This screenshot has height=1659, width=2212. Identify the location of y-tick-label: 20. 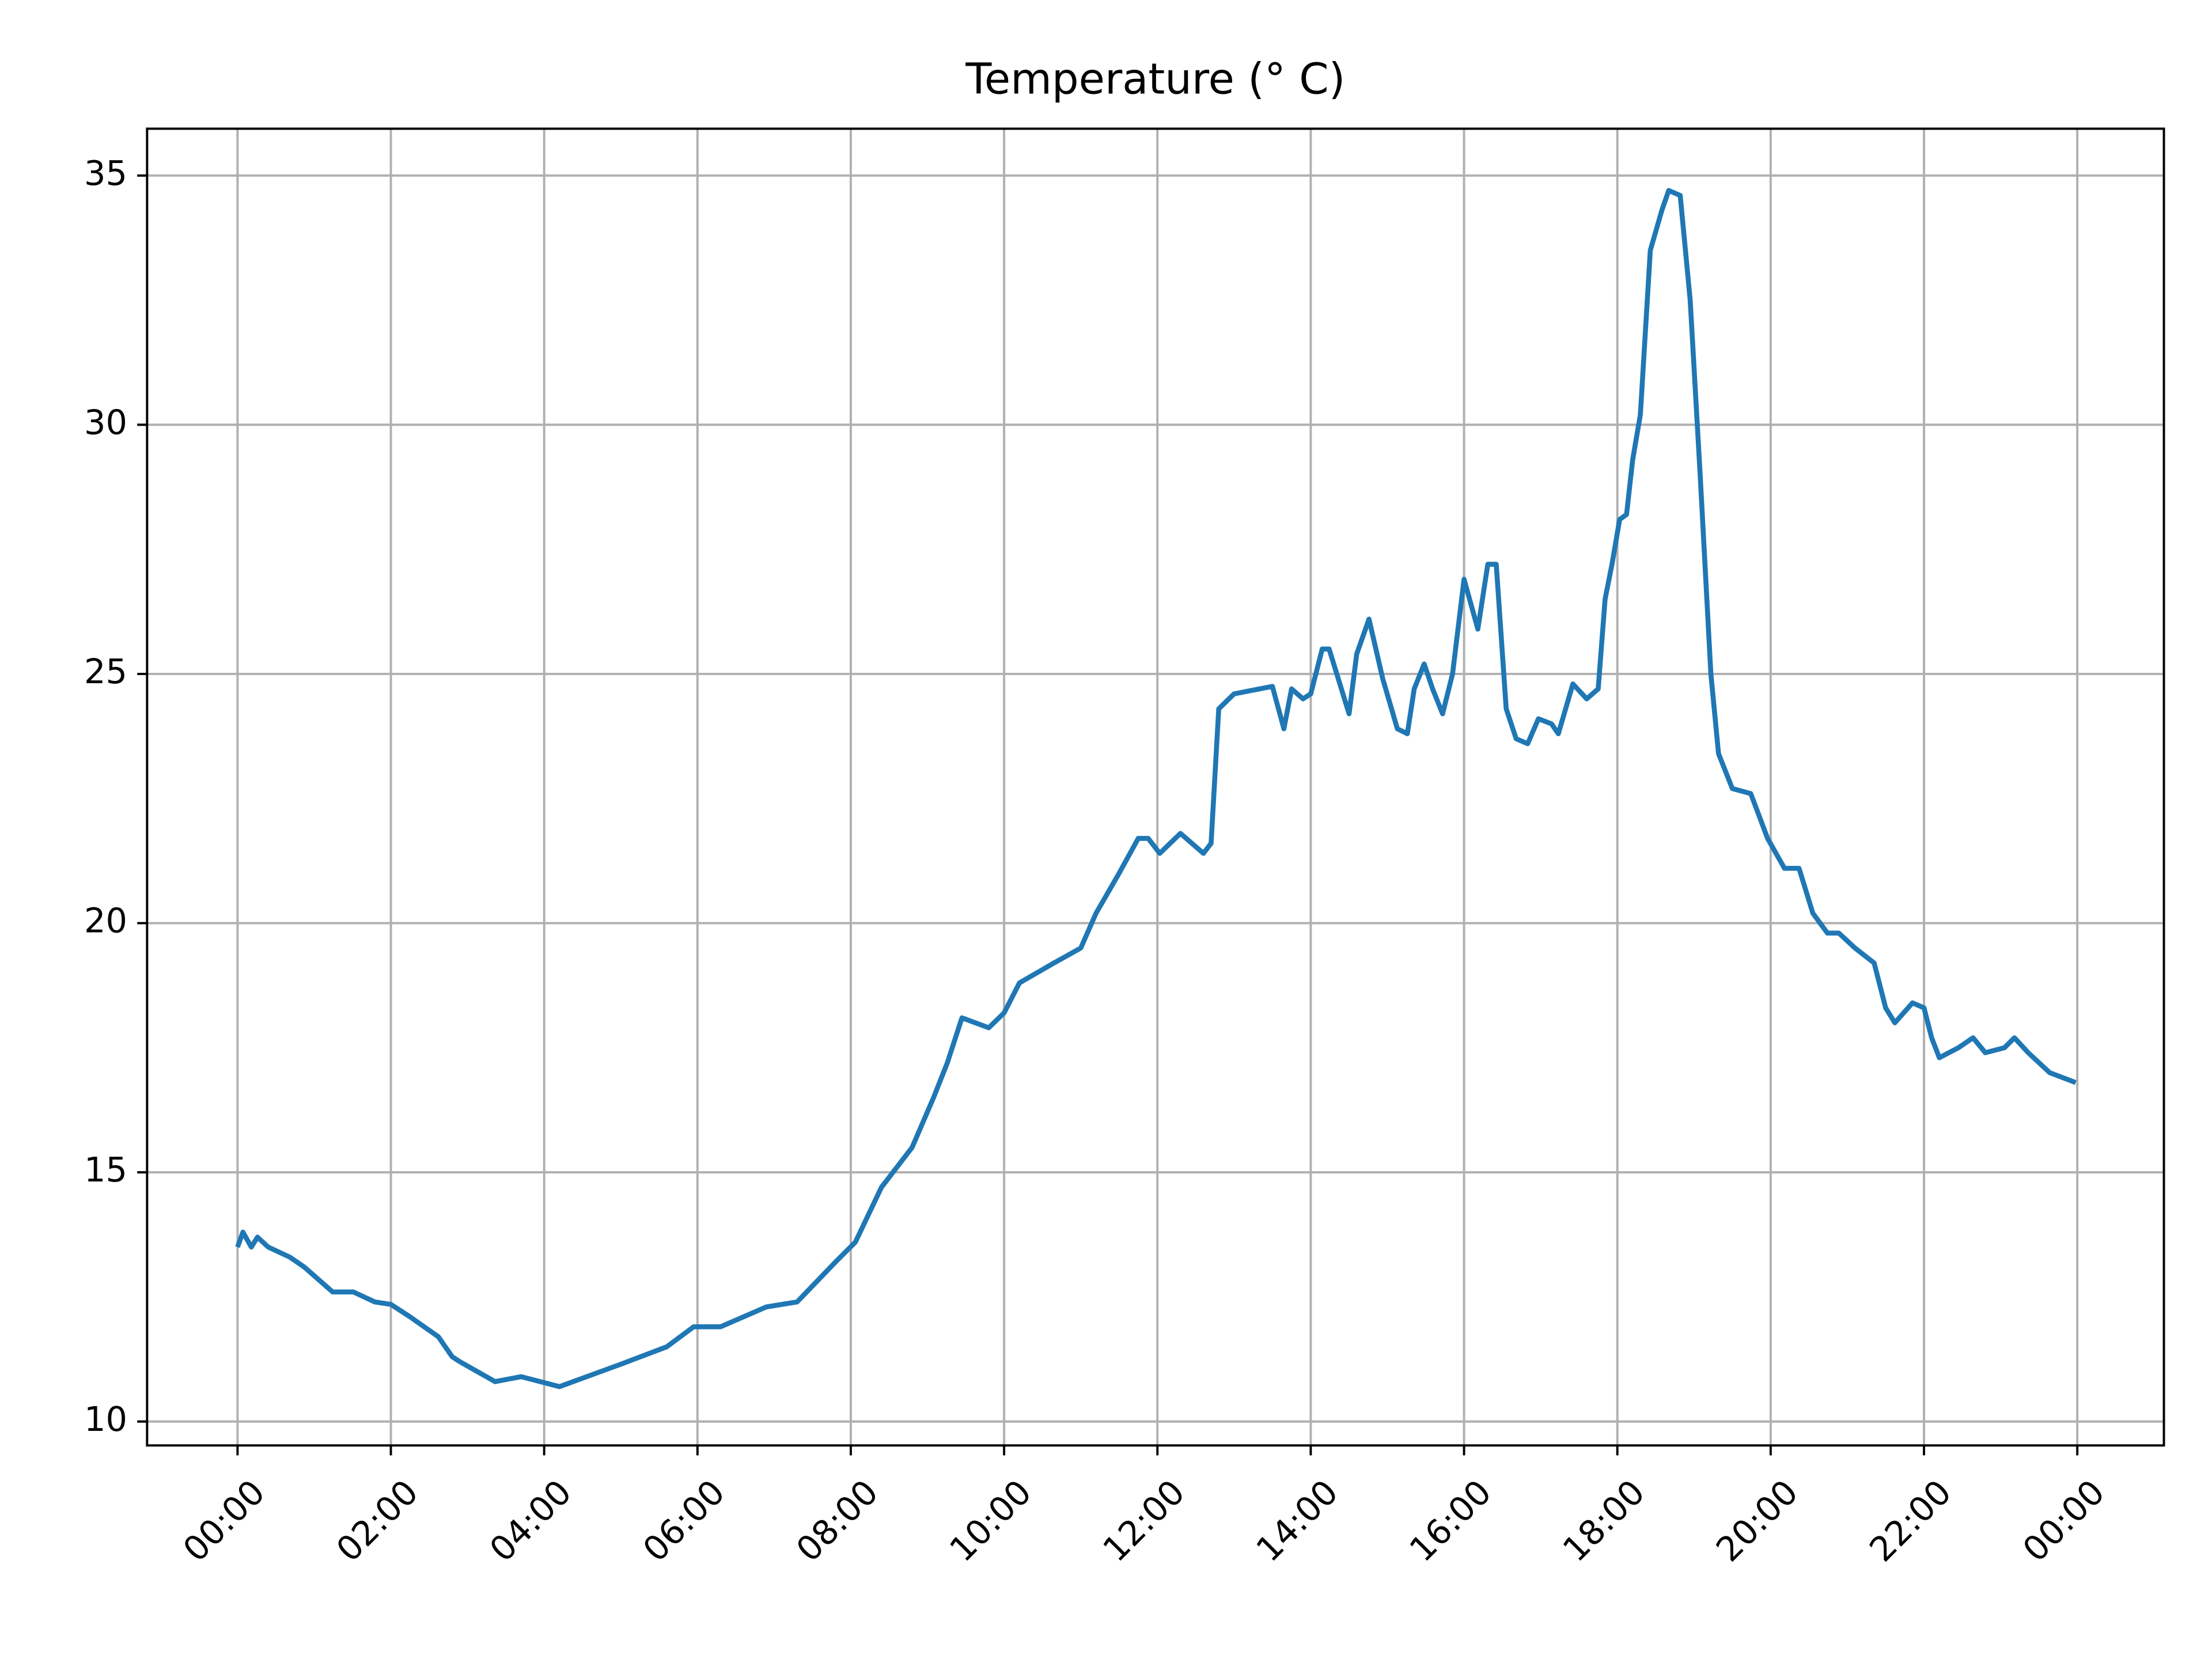
(105, 921).